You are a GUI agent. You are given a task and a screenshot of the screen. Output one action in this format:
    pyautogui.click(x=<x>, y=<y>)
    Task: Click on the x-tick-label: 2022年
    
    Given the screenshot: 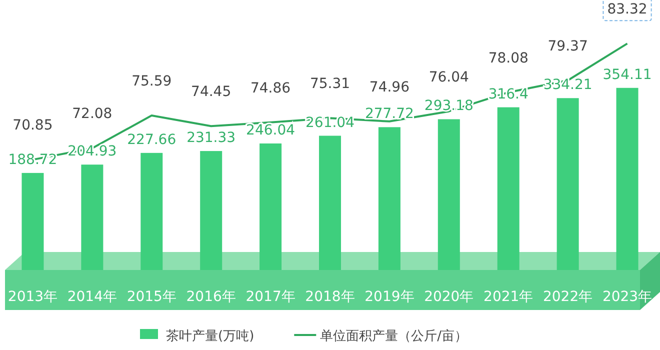 What is the action you would take?
    pyautogui.click(x=568, y=297)
    